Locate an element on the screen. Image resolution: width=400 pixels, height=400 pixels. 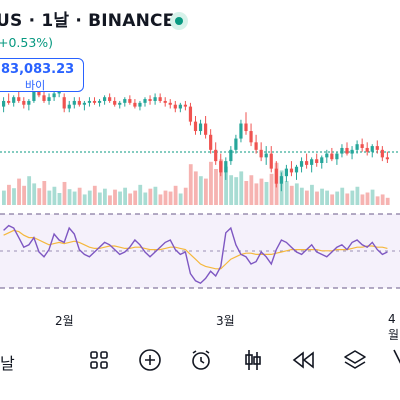
more-icon is located at coordinates (393, 360).